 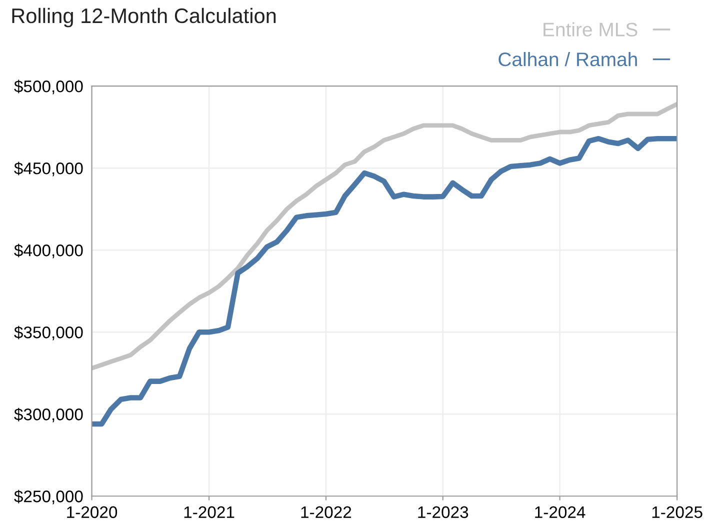 What do you see at coordinates (48, 497) in the screenshot?
I see `y-tick-label: $250,000` at bounding box center [48, 497].